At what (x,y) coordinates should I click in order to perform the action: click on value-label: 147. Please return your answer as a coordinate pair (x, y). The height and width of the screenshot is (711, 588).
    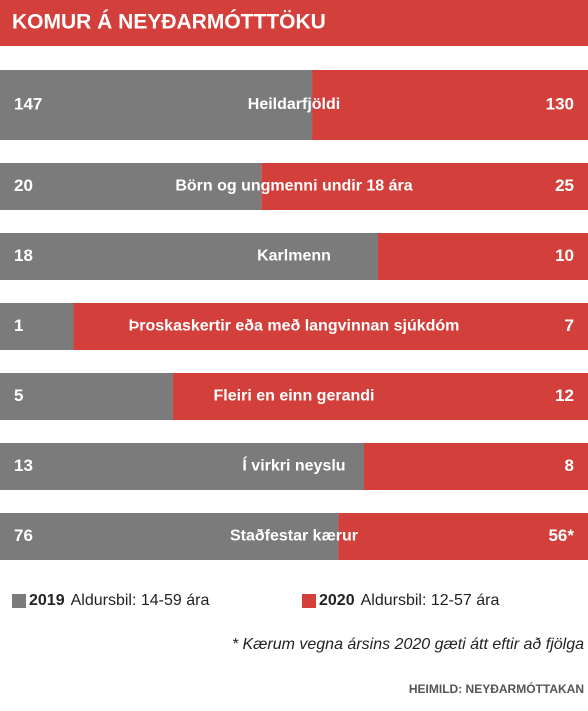
    Looking at the image, I should click on (28, 103).